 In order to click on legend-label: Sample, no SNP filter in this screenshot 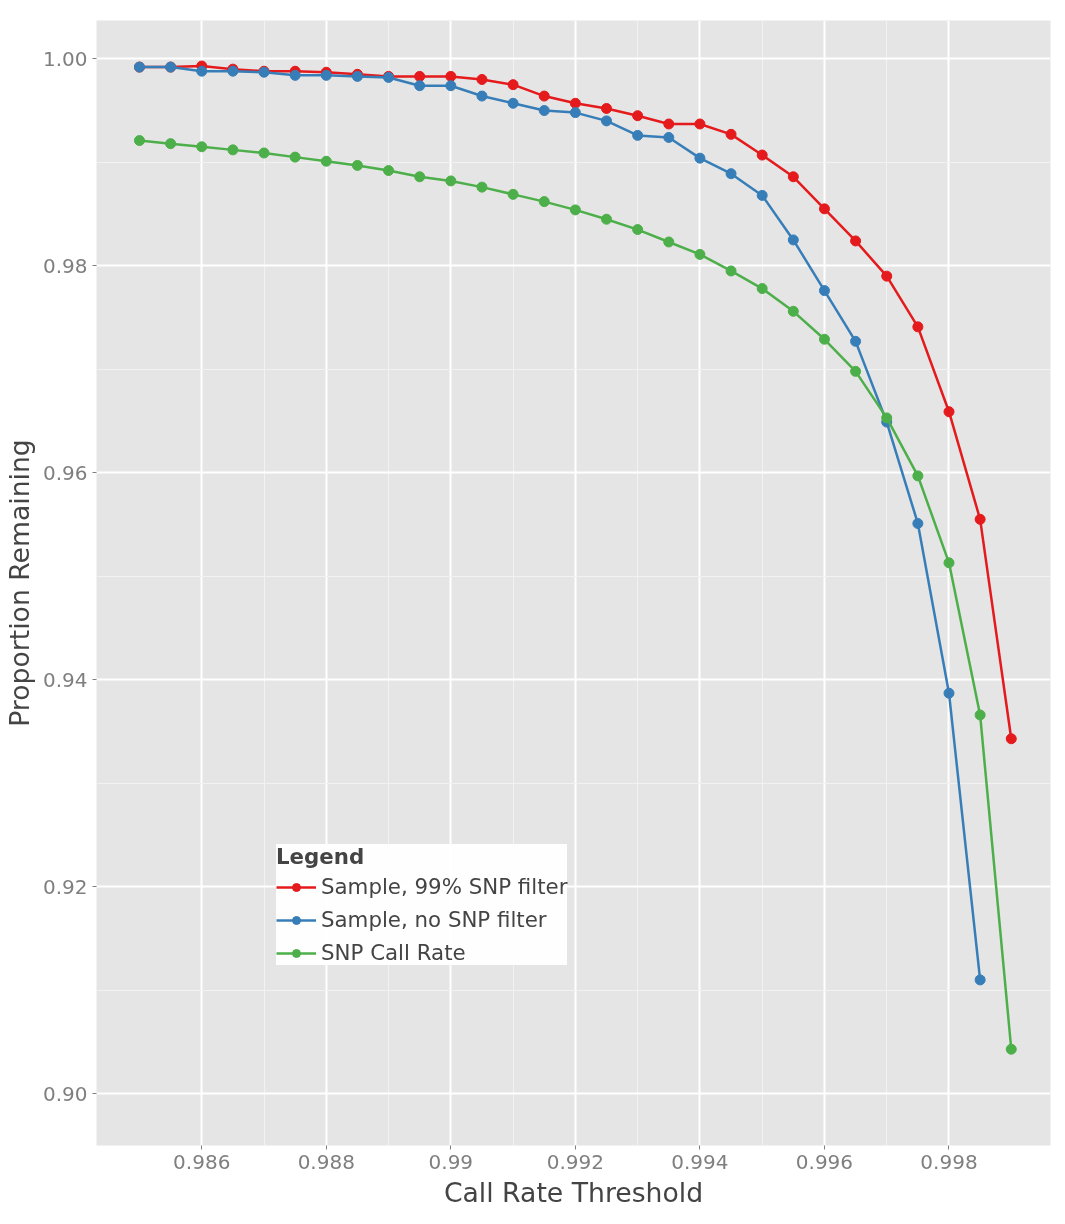, I will do `click(434, 919)`.